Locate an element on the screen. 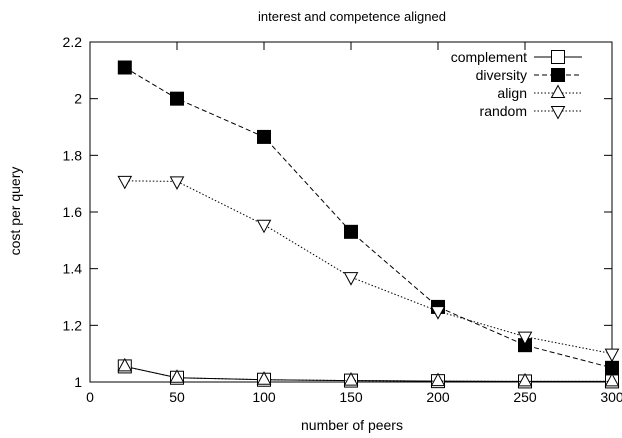  legend-item-complement: complement is located at coordinates (516, 57).